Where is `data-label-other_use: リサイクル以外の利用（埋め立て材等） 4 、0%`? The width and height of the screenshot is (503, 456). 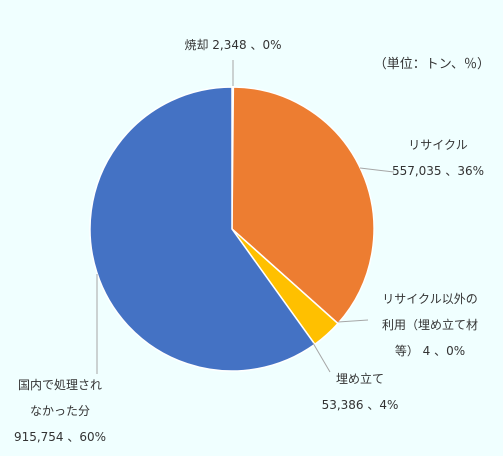 data-label-other_use: リサイクル以外の利用（埋め立て材等） 4 、0% is located at coordinates (430, 325).